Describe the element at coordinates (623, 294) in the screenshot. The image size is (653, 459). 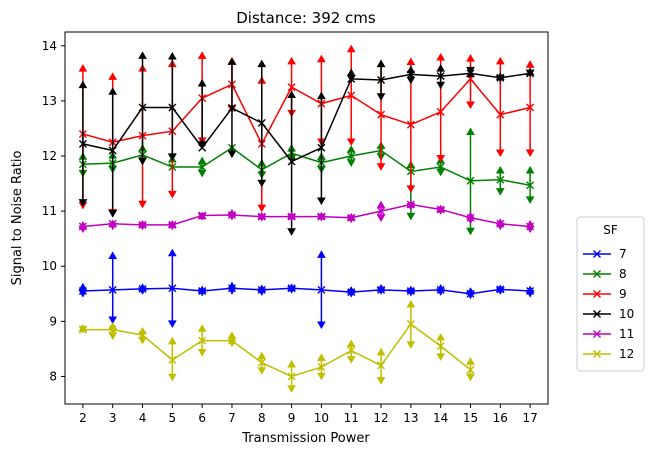
I see `legend-label: 9` at that location.